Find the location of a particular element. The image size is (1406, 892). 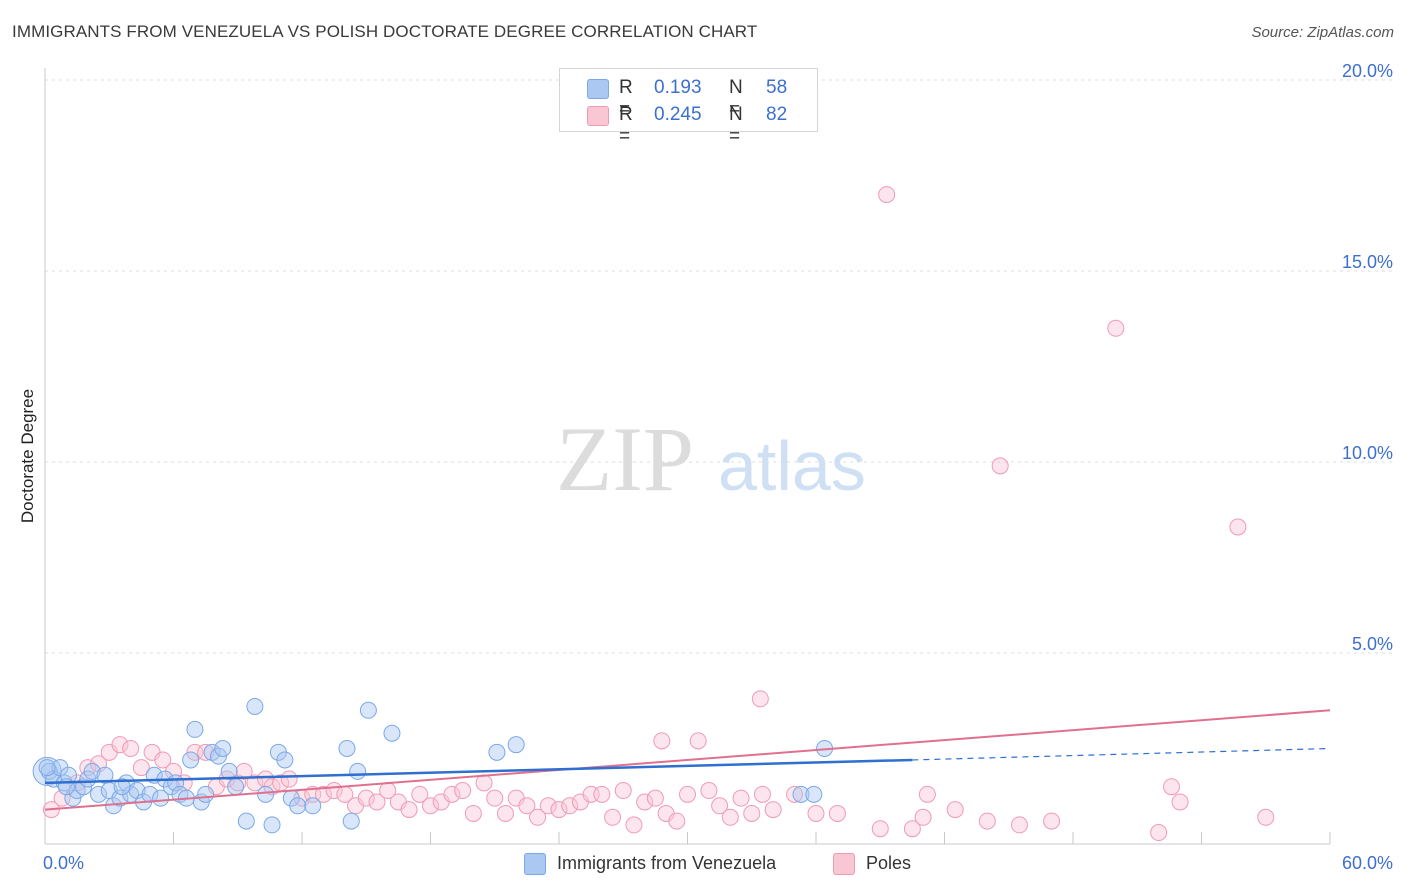

x-tick-label: 0.0% is located at coordinates (63, 863).